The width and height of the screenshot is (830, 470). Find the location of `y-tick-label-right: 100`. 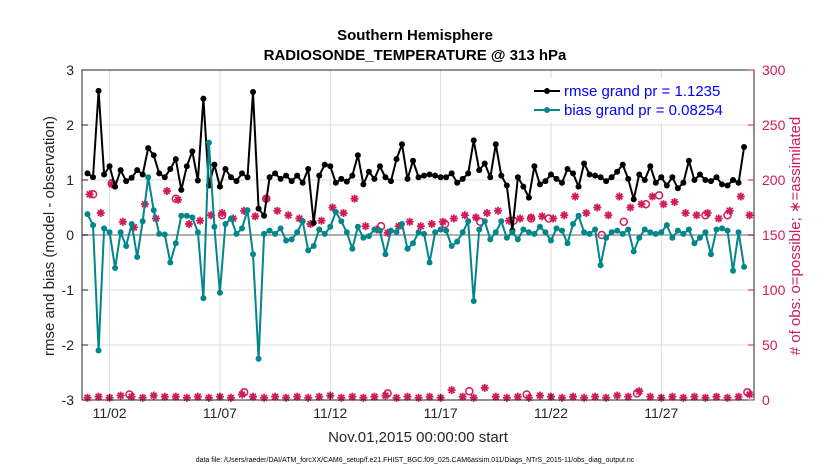

y-tick-label-right: 100 is located at coordinates (774, 290).